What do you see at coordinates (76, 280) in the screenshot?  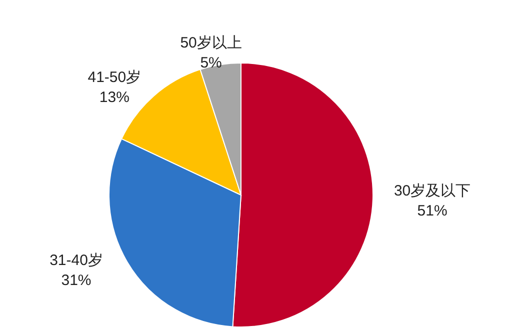 I see `data-label: 31%` at bounding box center [76, 280].